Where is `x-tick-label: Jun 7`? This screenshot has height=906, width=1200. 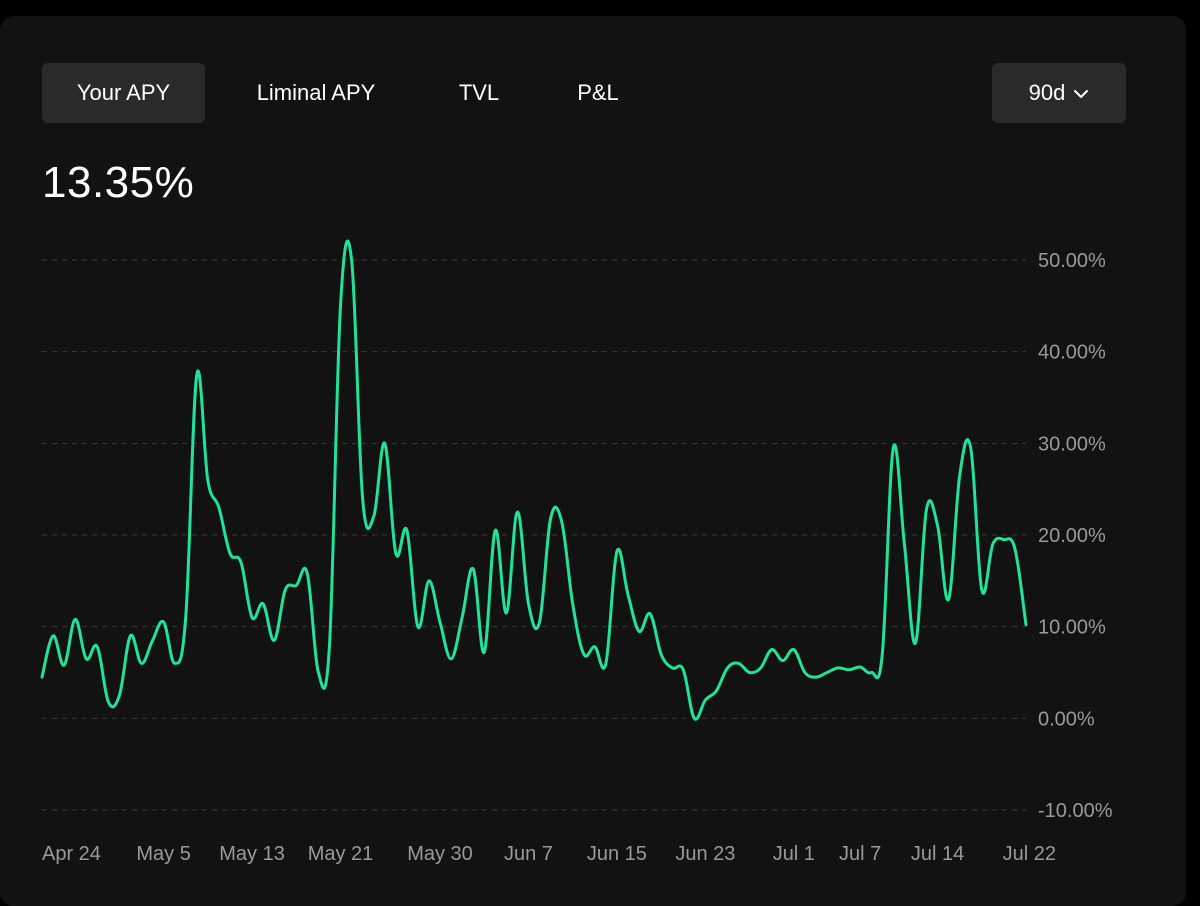
x-tick-label: Jun 7 is located at coordinates (528, 854).